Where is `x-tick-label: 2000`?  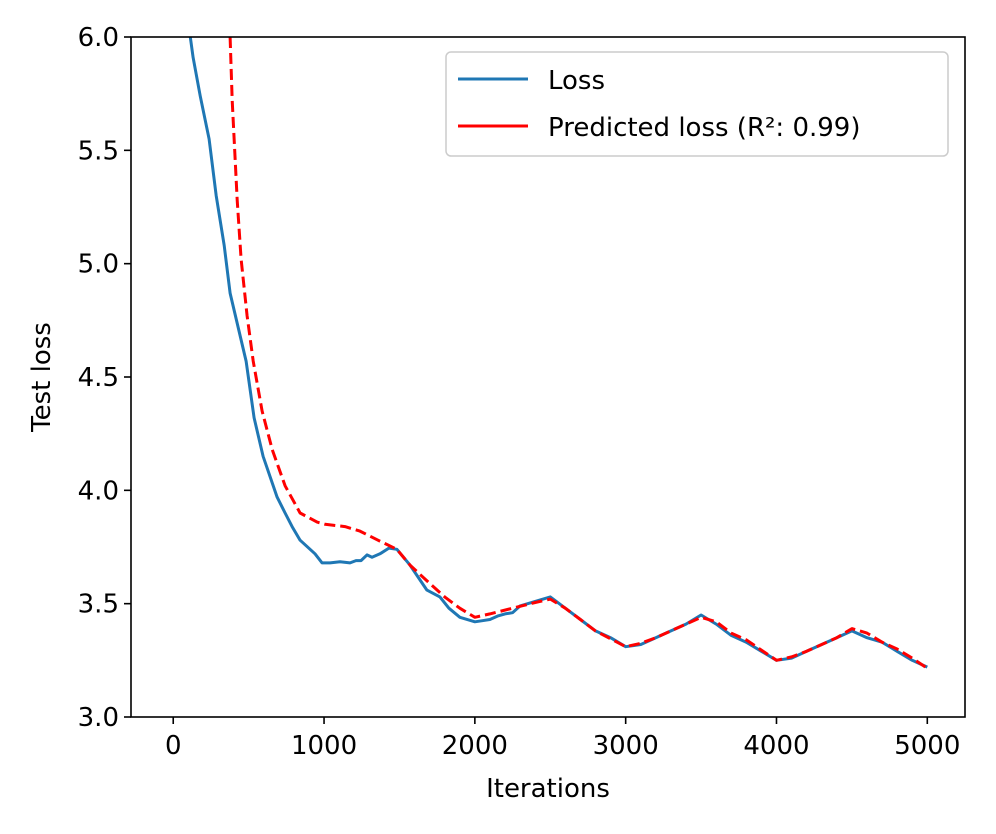 x-tick-label: 2000 is located at coordinates (475, 746).